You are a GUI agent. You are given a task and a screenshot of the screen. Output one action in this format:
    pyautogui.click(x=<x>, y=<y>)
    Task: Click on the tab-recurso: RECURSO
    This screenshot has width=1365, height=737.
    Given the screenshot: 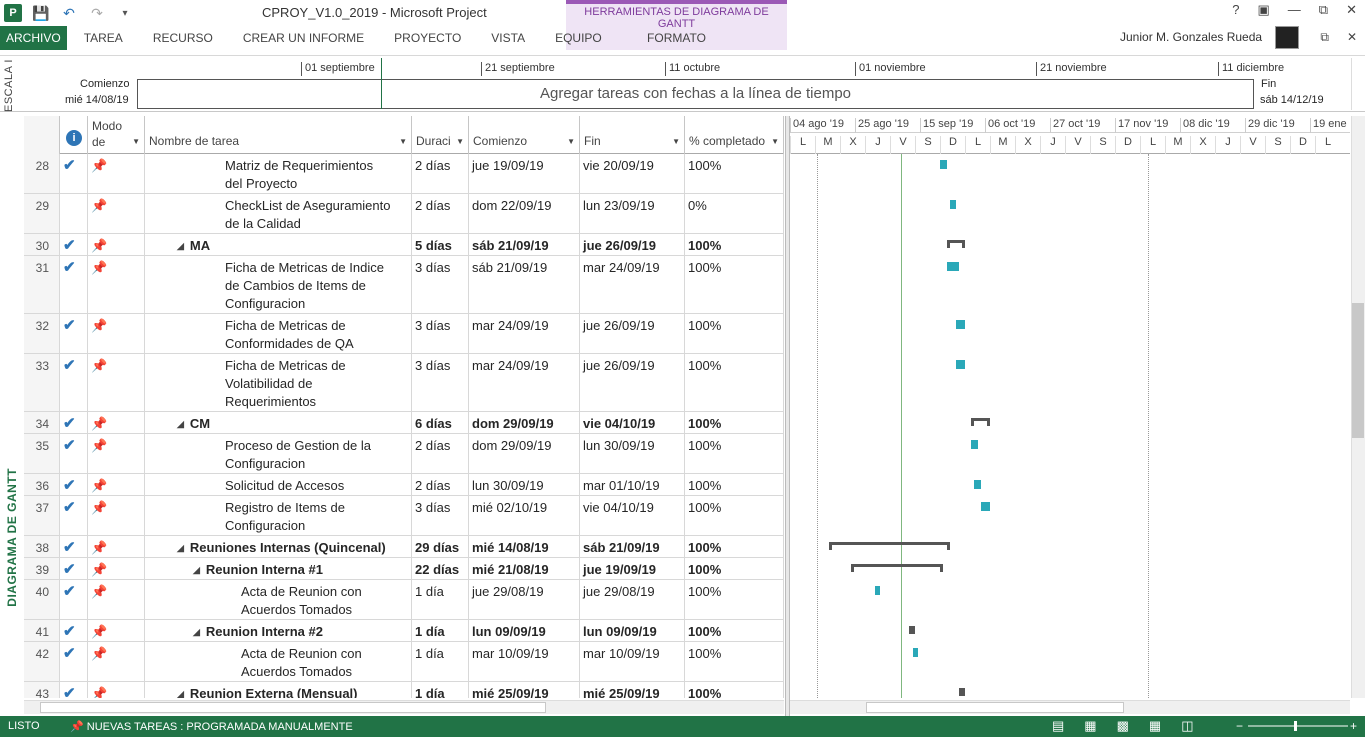 What is the action you would take?
    pyautogui.click(x=182, y=38)
    